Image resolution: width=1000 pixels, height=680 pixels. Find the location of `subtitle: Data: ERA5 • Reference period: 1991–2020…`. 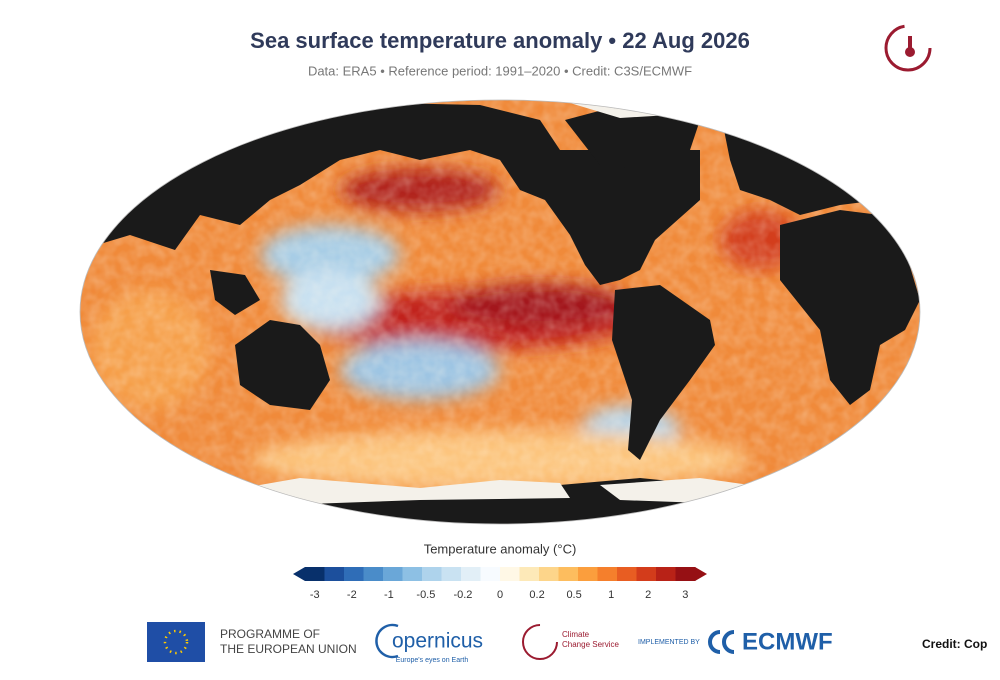

subtitle: Data: ERA5 • Reference period: 1991–2020… is located at coordinates (500, 70).